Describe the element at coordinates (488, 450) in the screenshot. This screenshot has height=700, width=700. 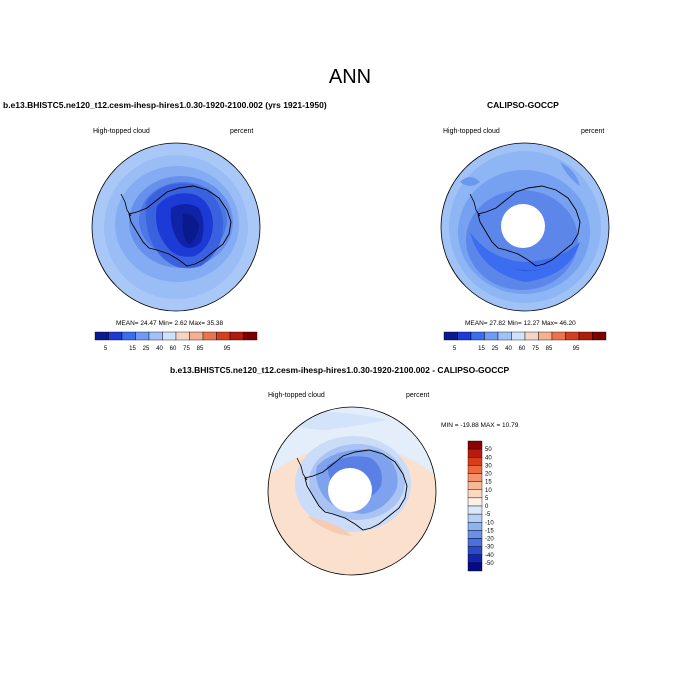
I see `colorbar-tick-label: 50` at that location.